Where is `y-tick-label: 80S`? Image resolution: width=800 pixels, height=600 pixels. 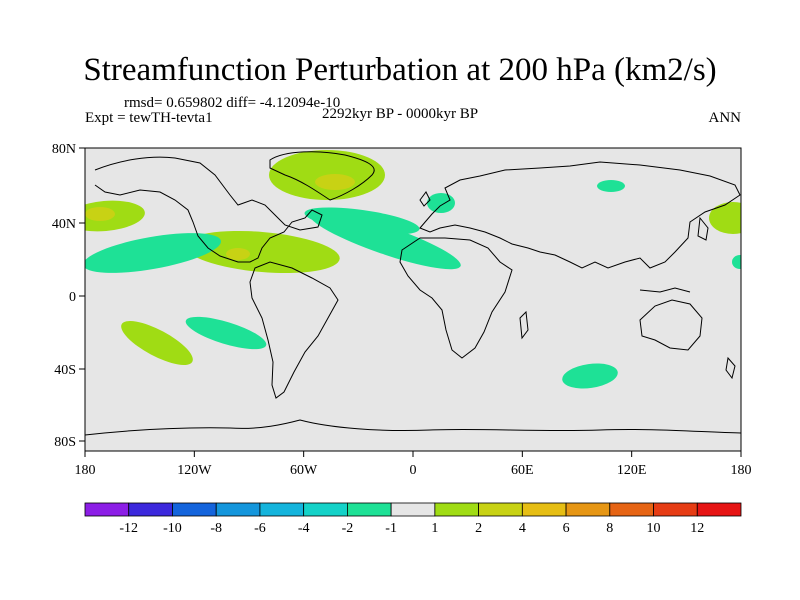
y-tick-label: 80S is located at coordinates (65, 442).